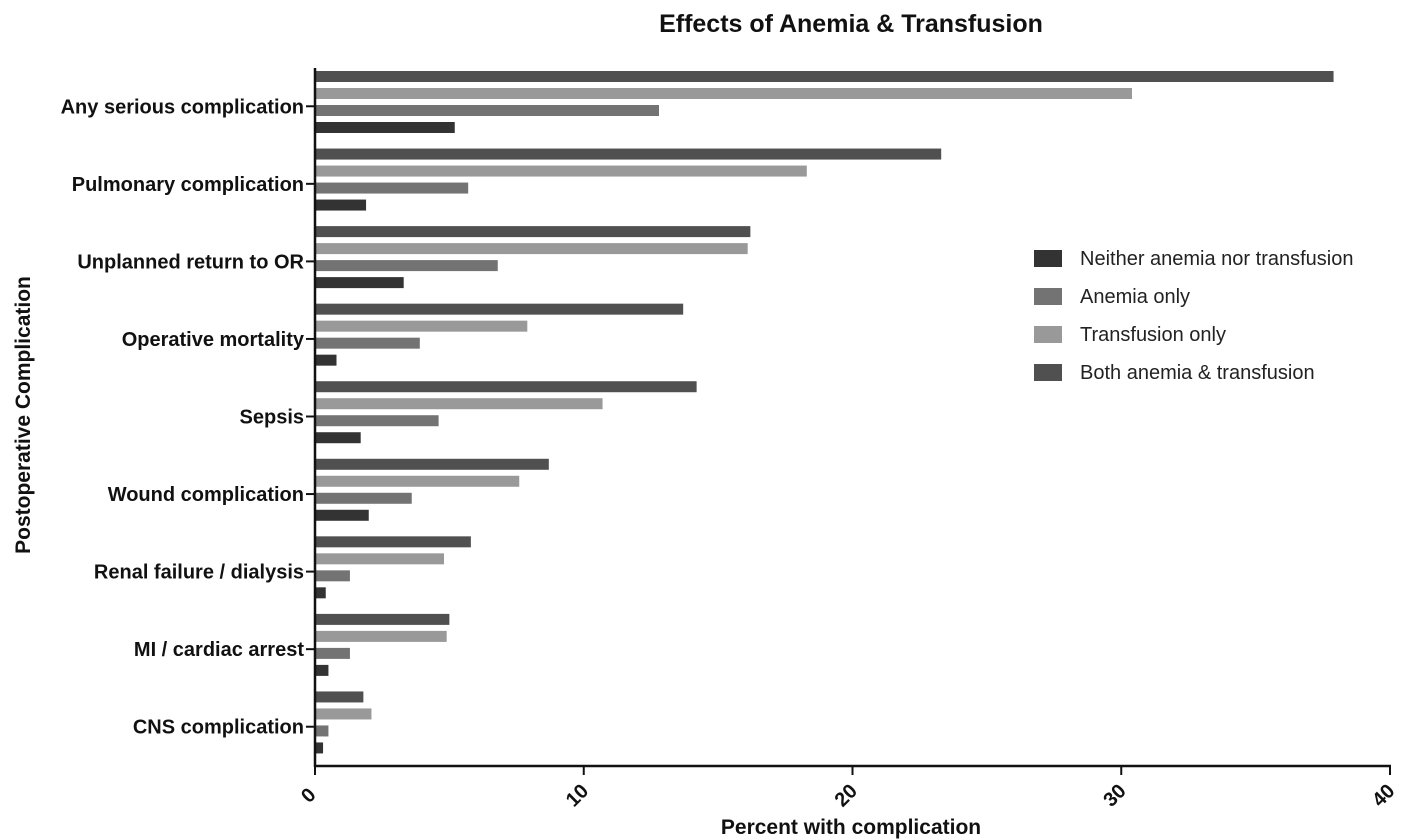  What do you see at coordinates (213, 340) in the screenshot?
I see `category-label: Operative mortality` at bounding box center [213, 340].